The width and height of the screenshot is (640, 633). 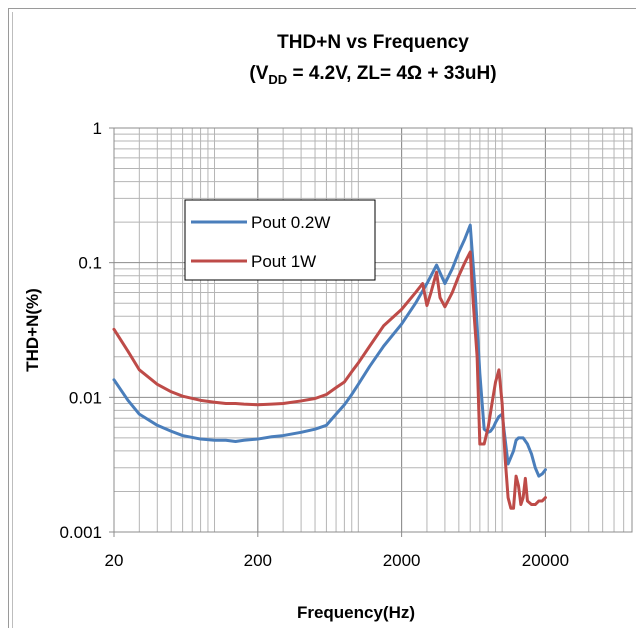 What do you see at coordinates (283, 261) in the screenshot?
I see `legend-label-pout-1w: Pout 1W` at bounding box center [283, 261].